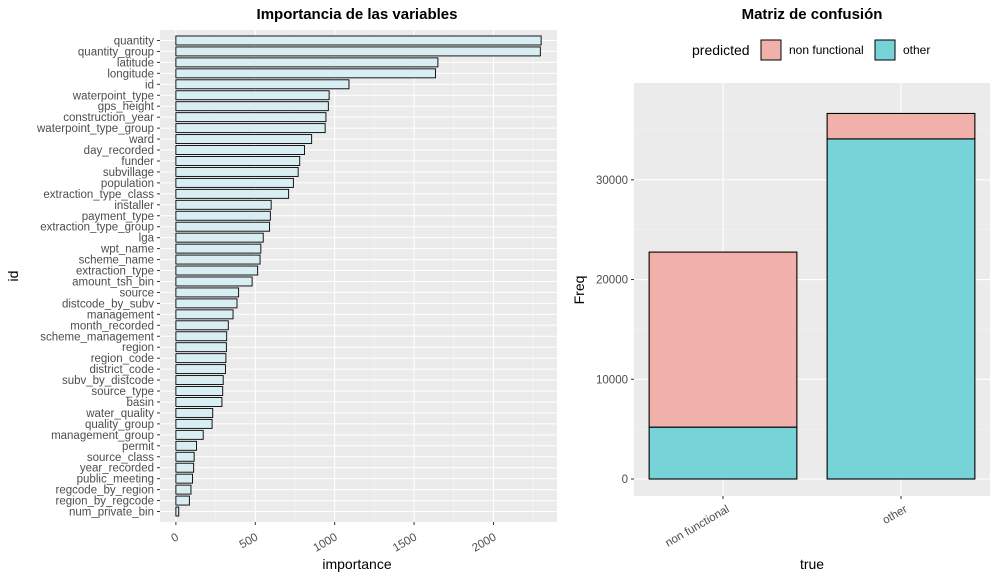  Describe the element at coordinates (252, 95) in the screenshot. I see `bar-waterpoint-type` at that location.